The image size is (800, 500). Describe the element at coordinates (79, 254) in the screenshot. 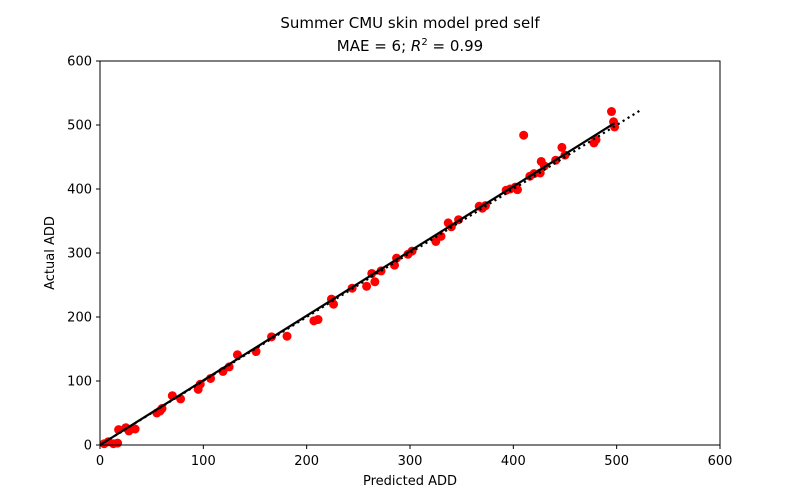

I see `y-tick-label: 300` at that location.